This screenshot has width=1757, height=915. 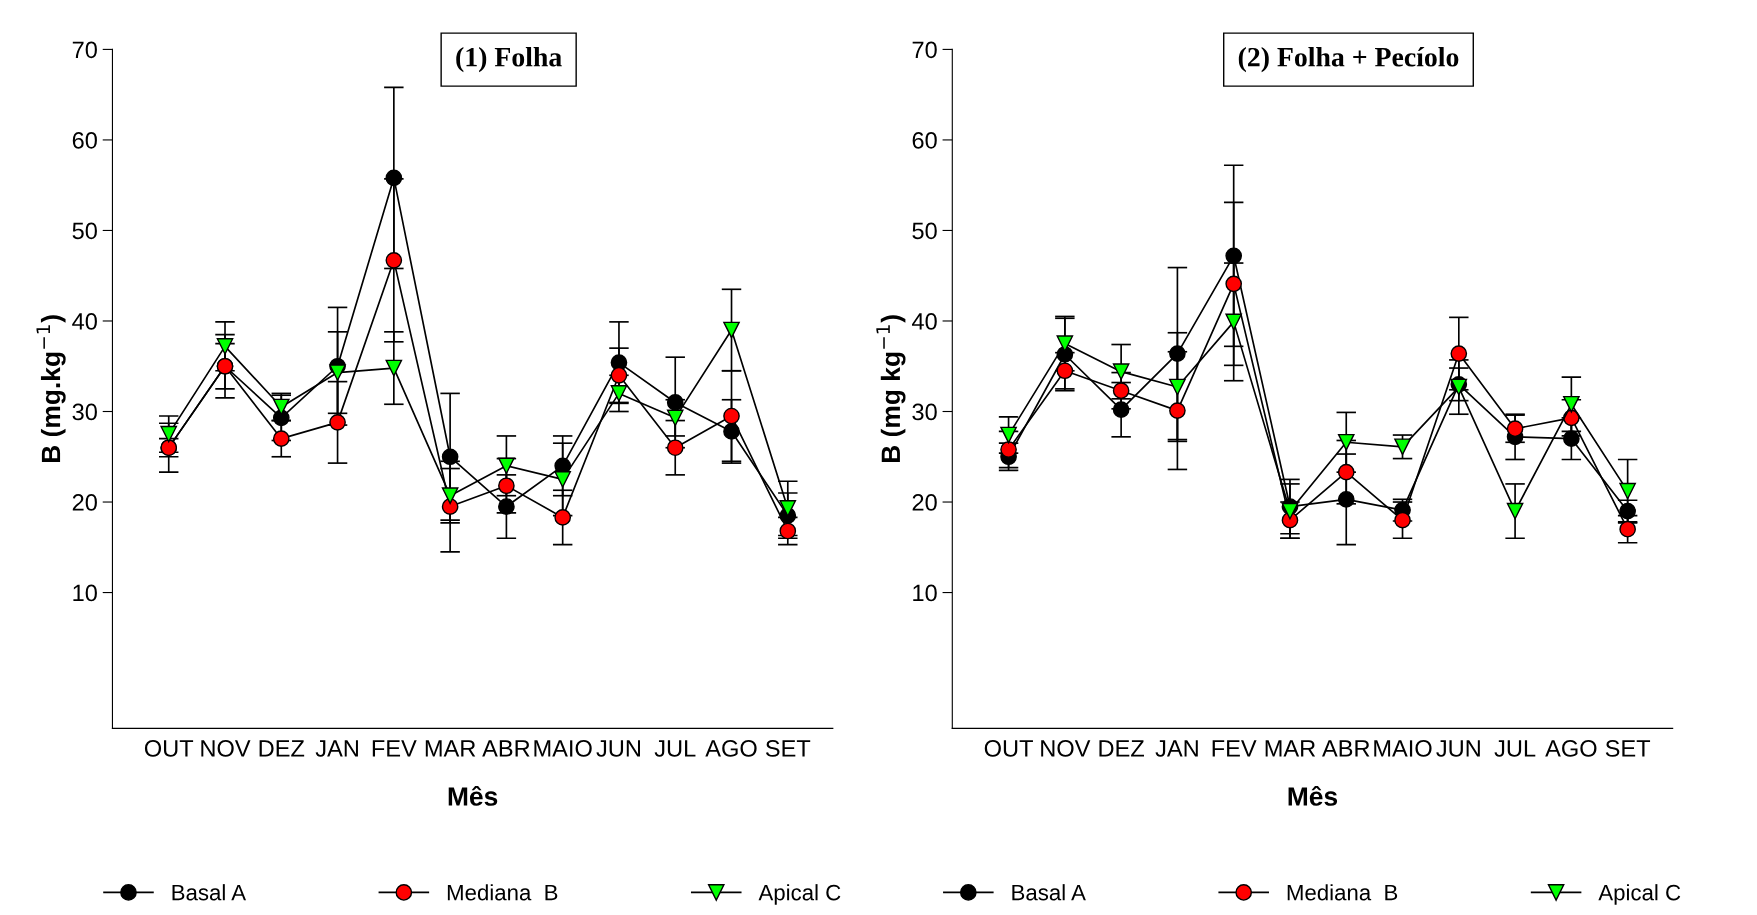 I want to click on chart-title: (2) Folha + Pecíolo, so click(x=1348, y=59).